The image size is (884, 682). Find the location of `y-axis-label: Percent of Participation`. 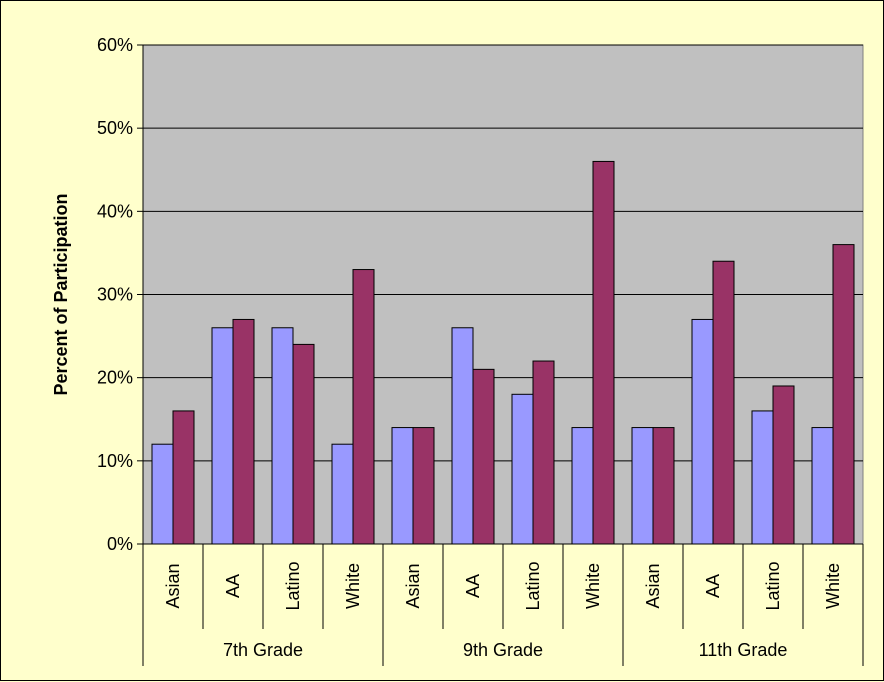

y-axis-label: Percent of Participation is located at coordinates (61, 294).